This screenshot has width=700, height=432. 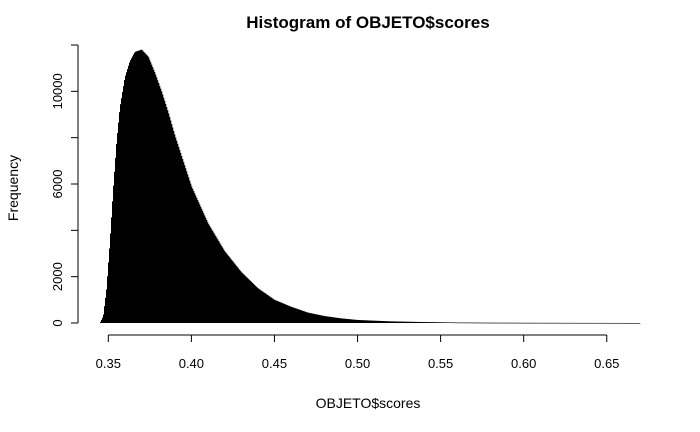 I want to click on x-tick-label: 0.40, so click(x=191, y=363).